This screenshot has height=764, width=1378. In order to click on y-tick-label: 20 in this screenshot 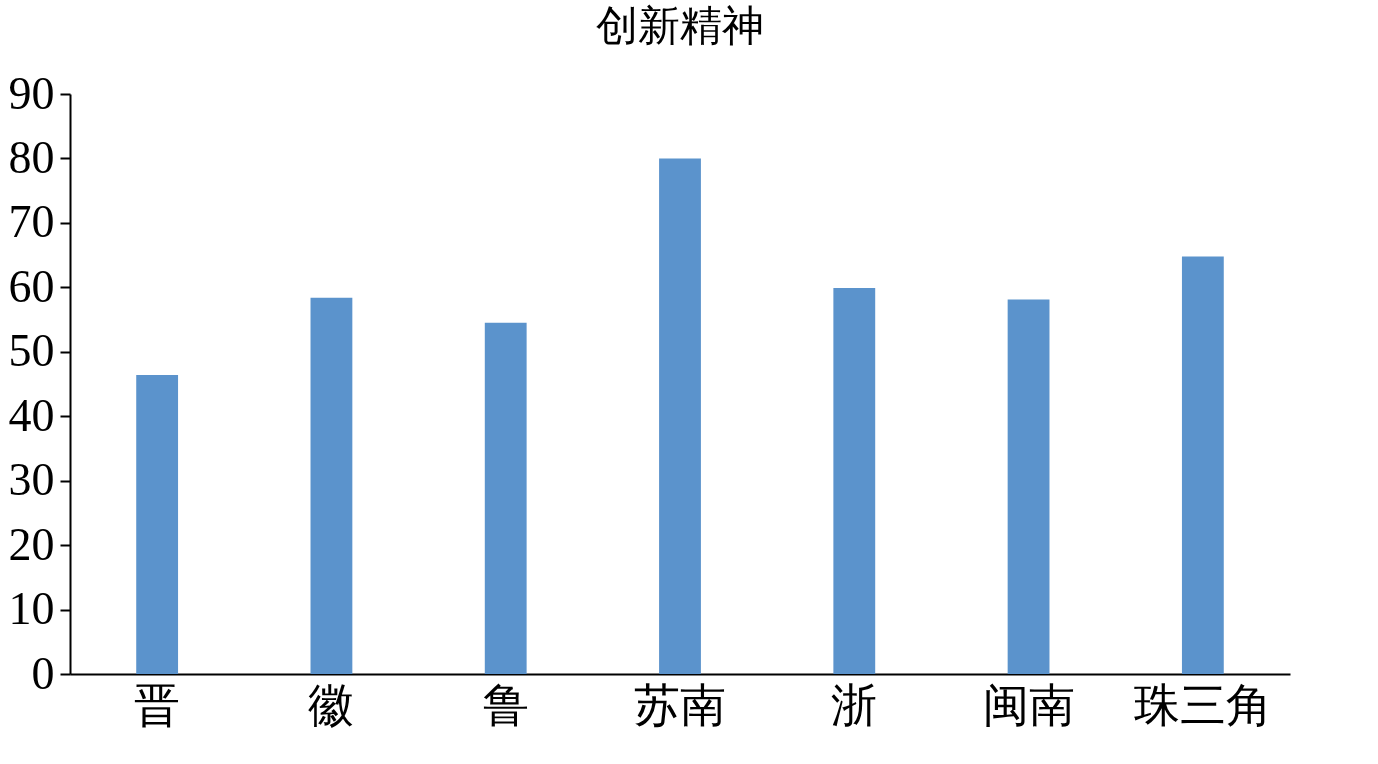, I will do `click(31, 544)`.